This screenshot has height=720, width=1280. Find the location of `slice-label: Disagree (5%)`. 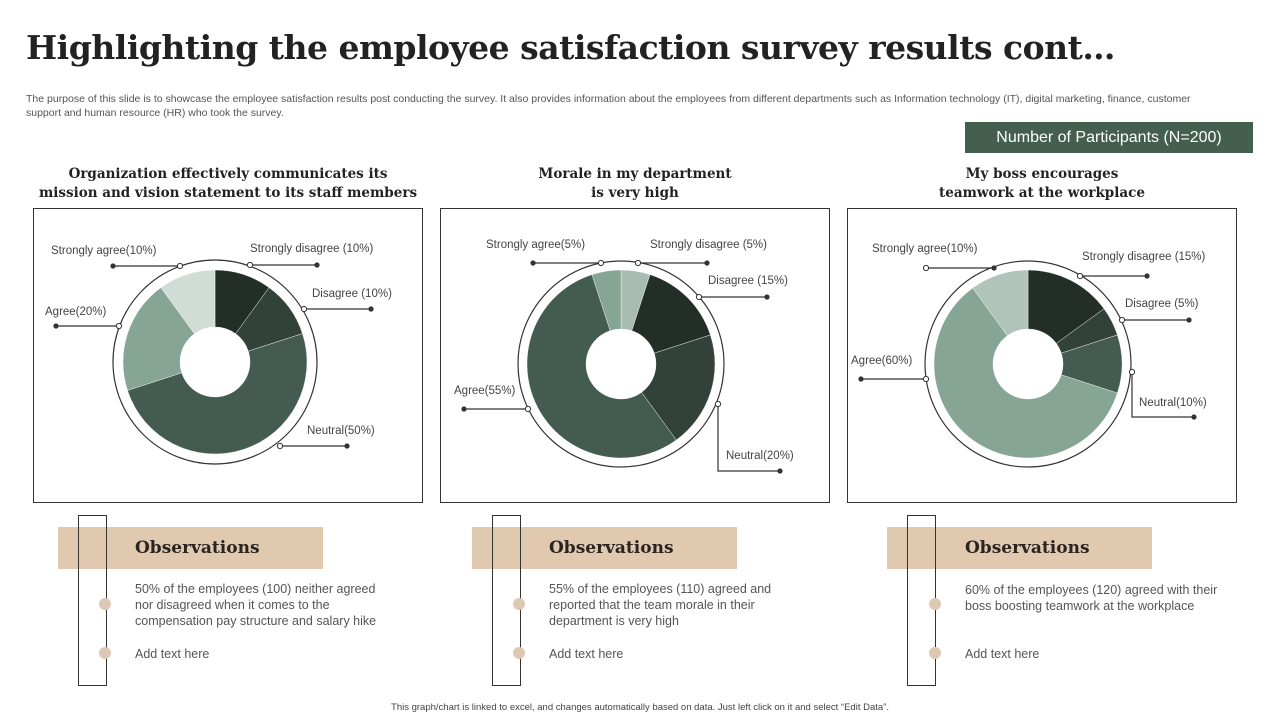

slice-label: Disagree (5%) is located at coordinates (1162, 304).